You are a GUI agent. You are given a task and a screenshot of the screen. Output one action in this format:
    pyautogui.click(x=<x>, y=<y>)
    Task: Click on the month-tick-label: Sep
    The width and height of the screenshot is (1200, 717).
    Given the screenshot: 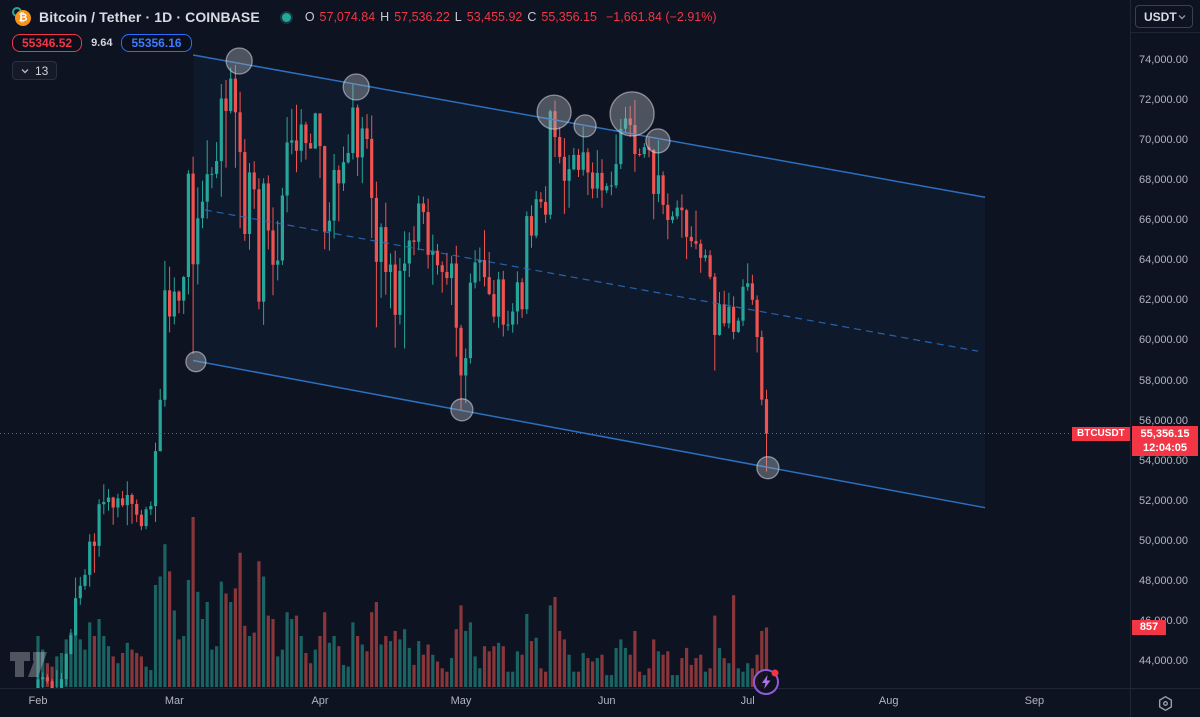 What is the action you would take?
    pyautogui.click(x=1034, y=701)
    